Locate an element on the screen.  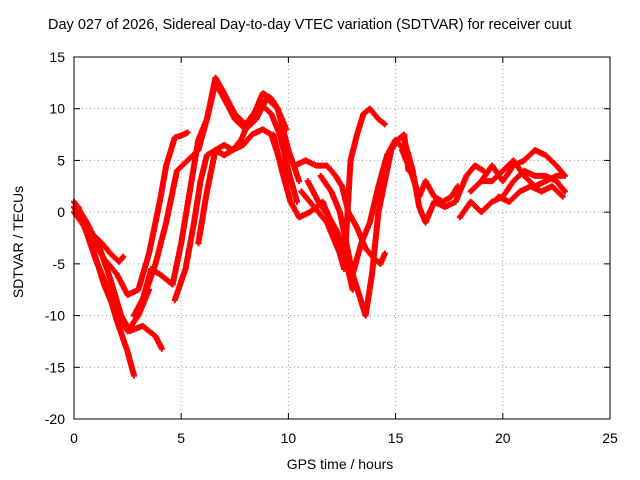
y-tick-label: -10 is located at coordinates (55, 316).